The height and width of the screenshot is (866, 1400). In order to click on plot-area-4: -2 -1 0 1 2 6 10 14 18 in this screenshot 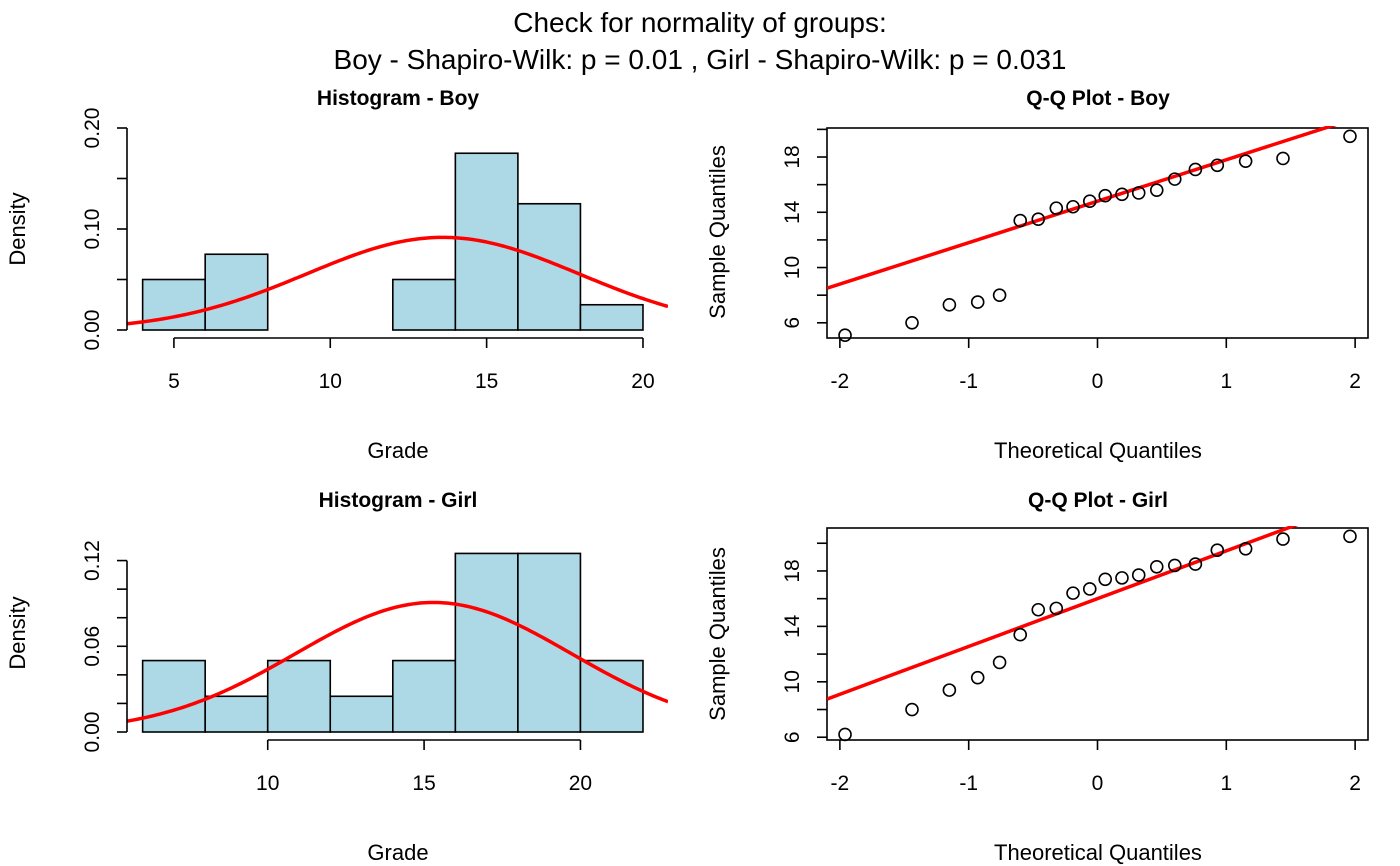, I will do `click(1075, 660)`.